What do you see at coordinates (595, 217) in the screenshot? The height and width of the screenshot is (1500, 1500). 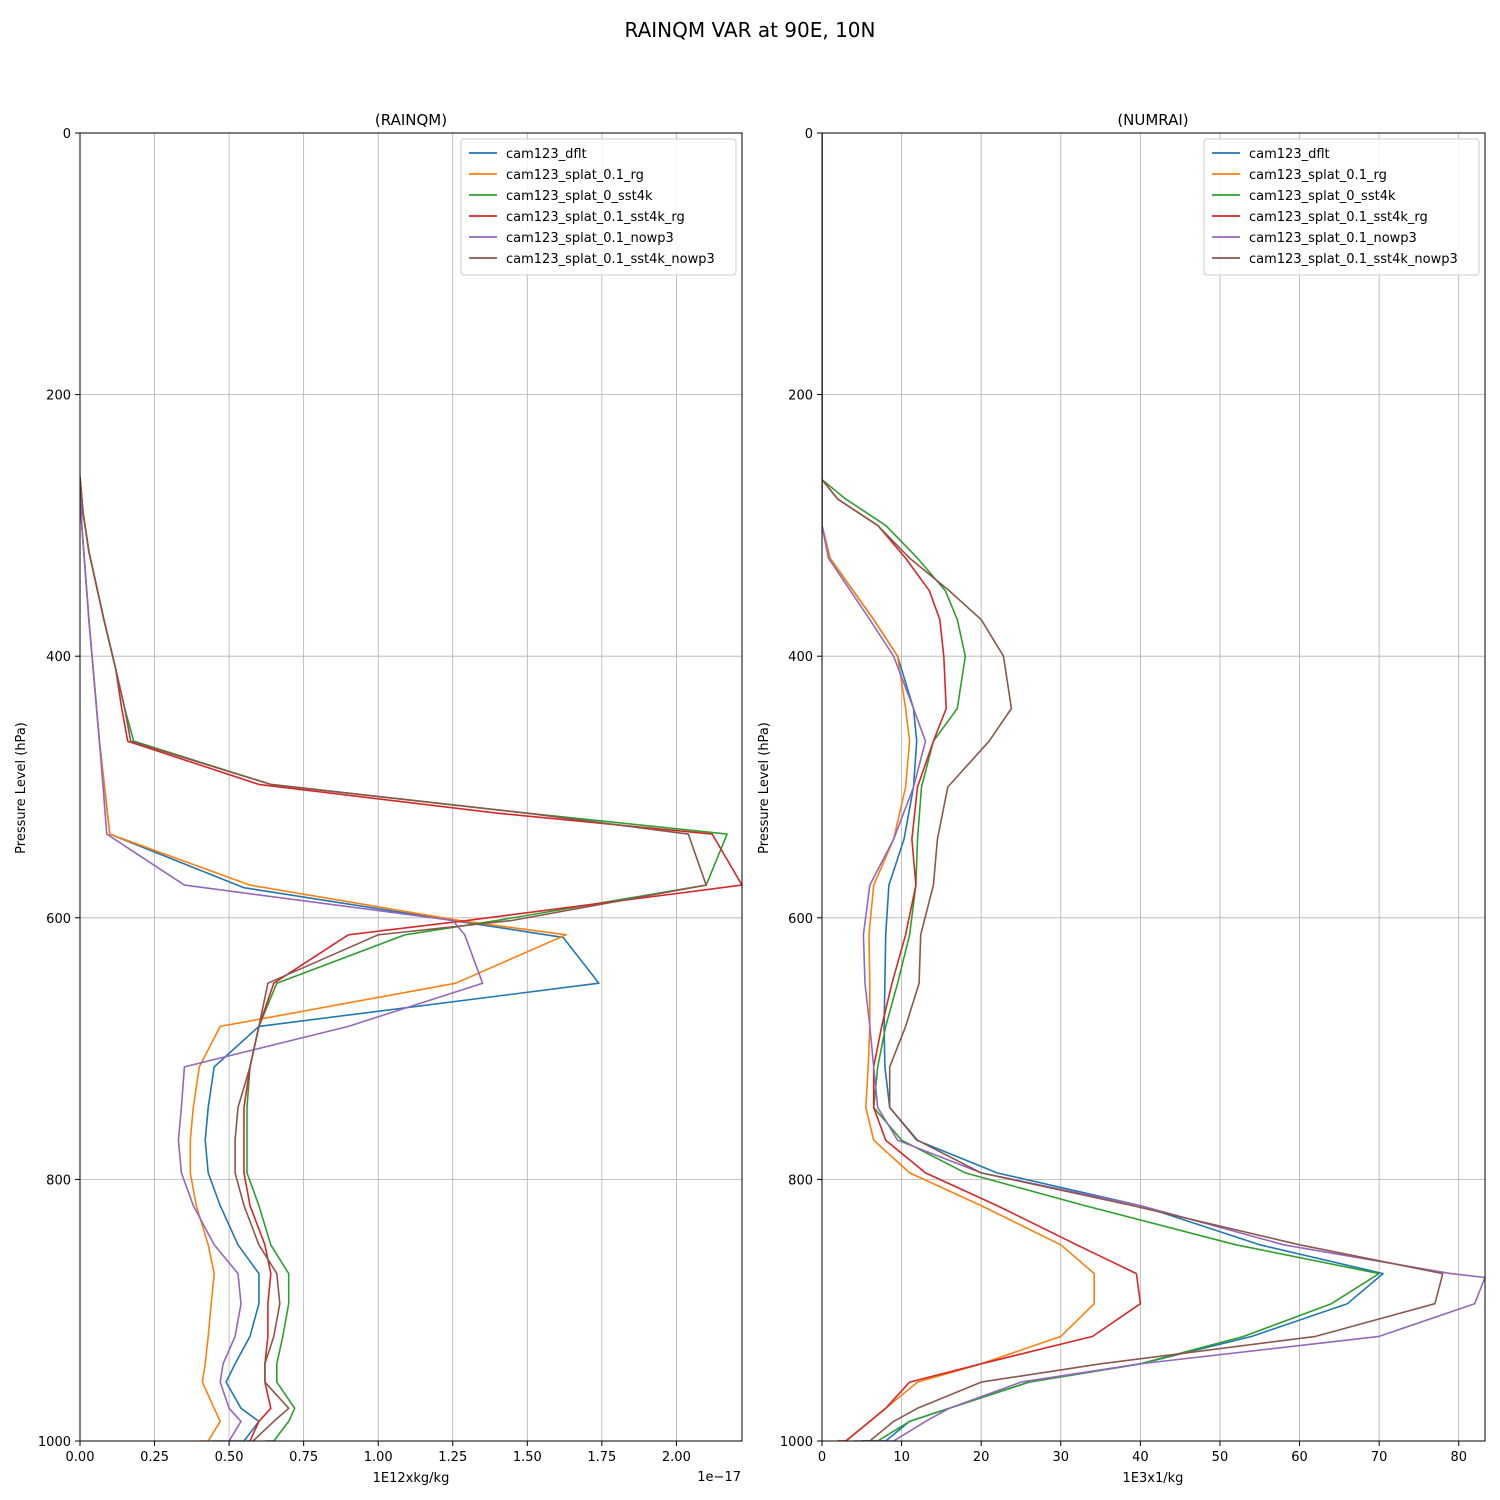 I see `rainqm-legend-entry: cam123_splat_0.1_sst4k_rg` at bounding box center [595, 217].